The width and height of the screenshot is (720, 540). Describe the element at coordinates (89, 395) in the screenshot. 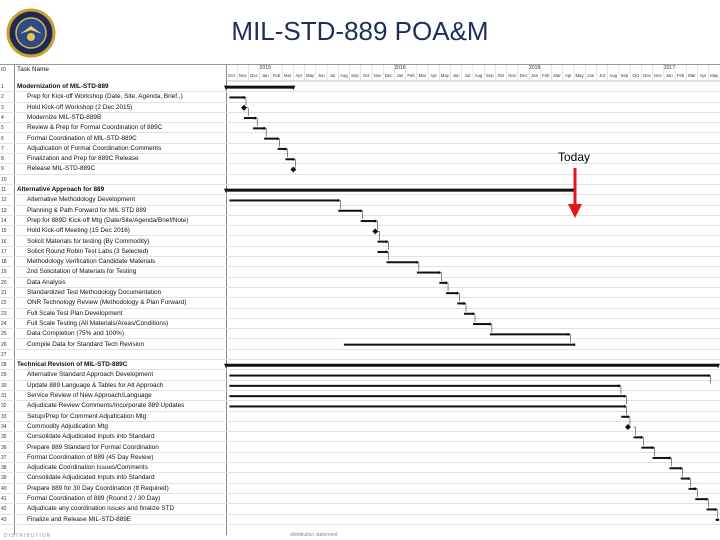

I see `task-name: Service Review of New Approach/Language` at that location.